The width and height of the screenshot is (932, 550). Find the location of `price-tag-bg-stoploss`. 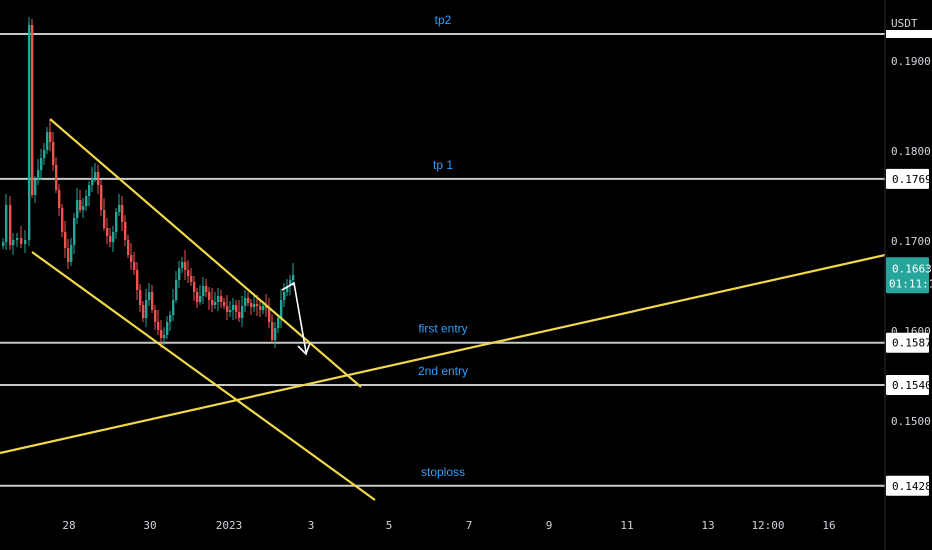

price-tag-bg-stoploss is located at coordinates (907, 485).